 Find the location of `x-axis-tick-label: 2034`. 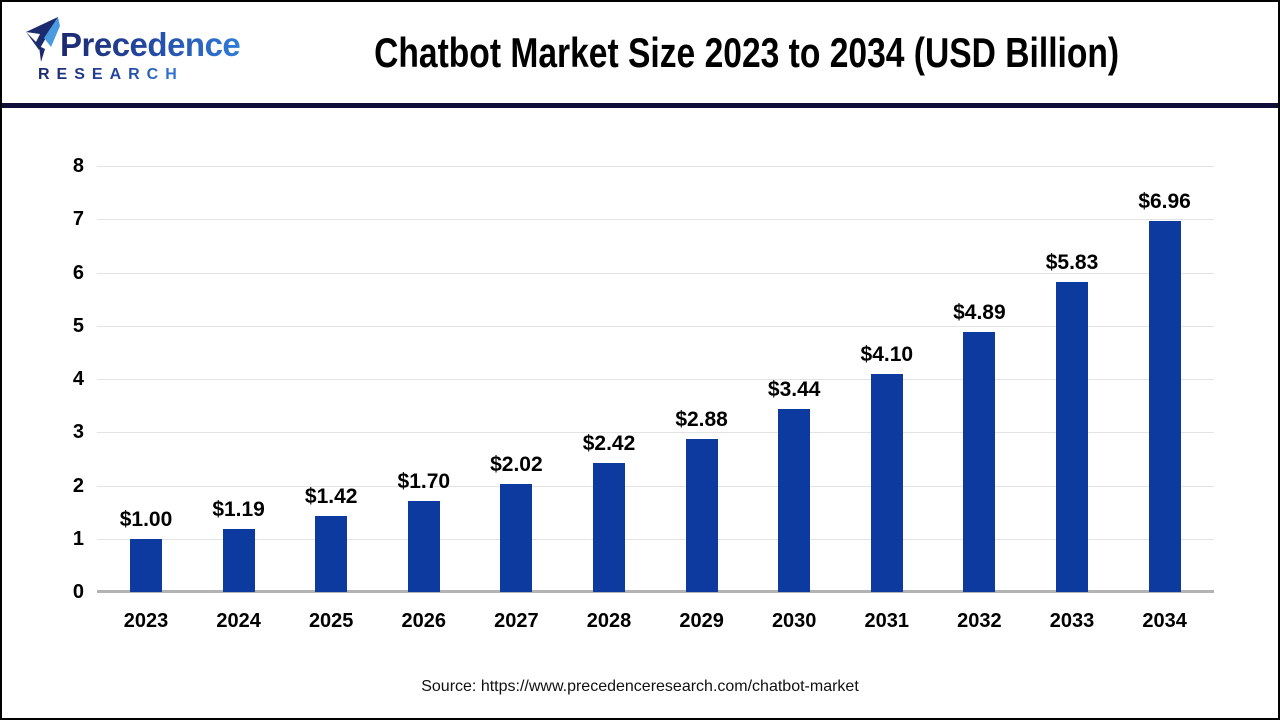

x-axis-tick-label: 2034 is located at coordinates (1164, 621).